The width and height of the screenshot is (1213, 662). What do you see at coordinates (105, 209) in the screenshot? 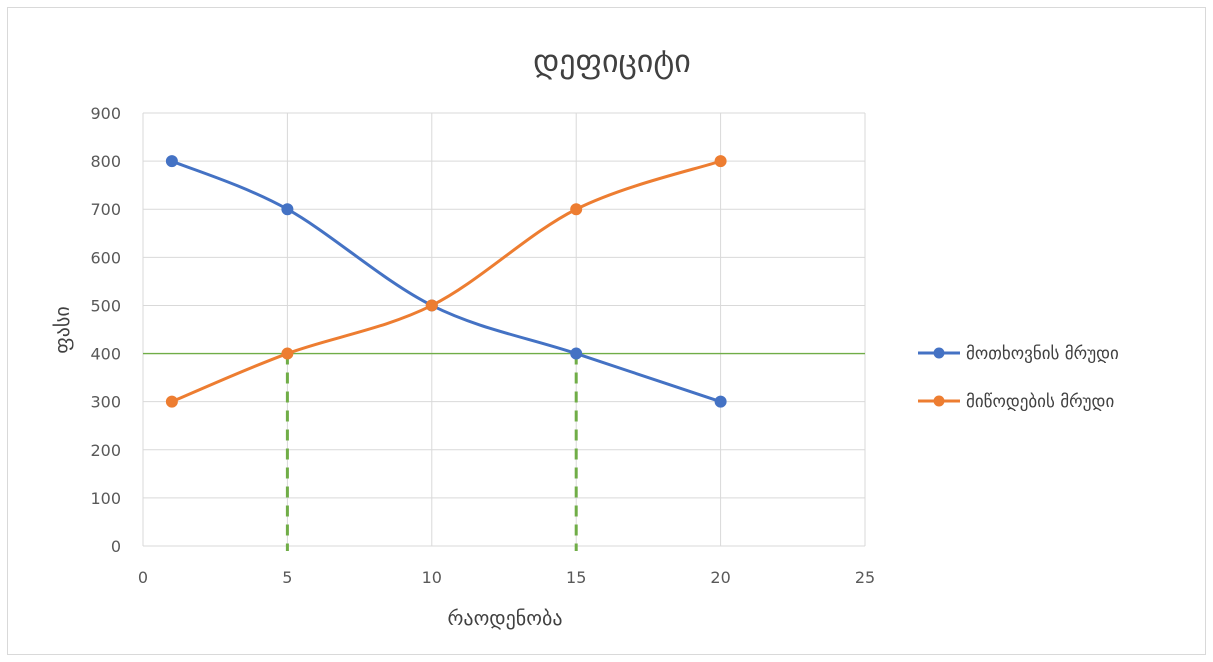
I see `y-tick-label: 700` at bounding box center [105, 209].